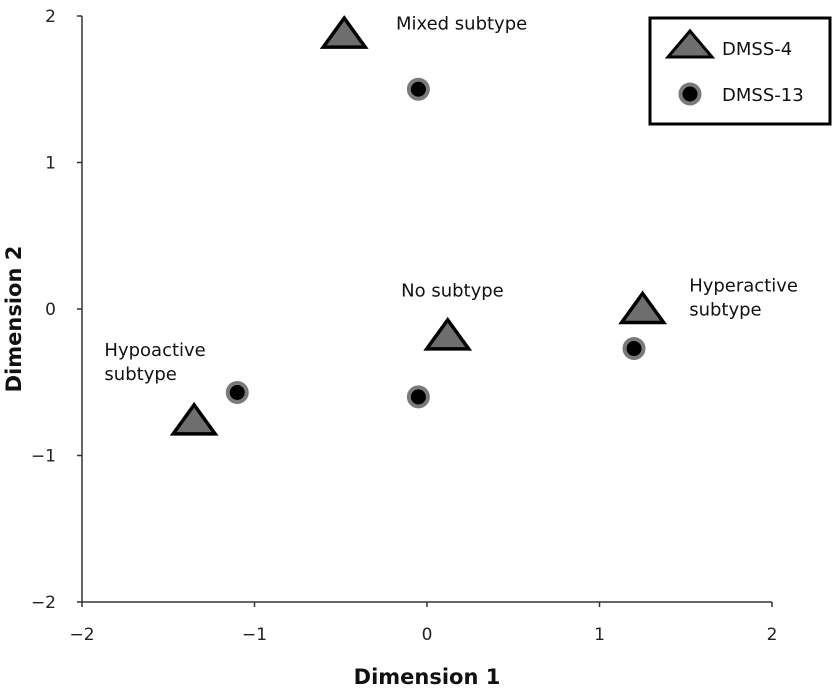  I want to click on y-tick-label: −1, so click(43, 457).